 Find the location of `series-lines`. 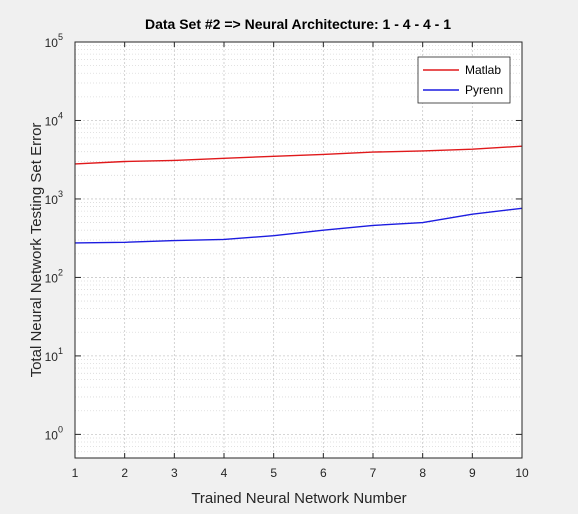

series-lines is located at coordinates (298, 194).